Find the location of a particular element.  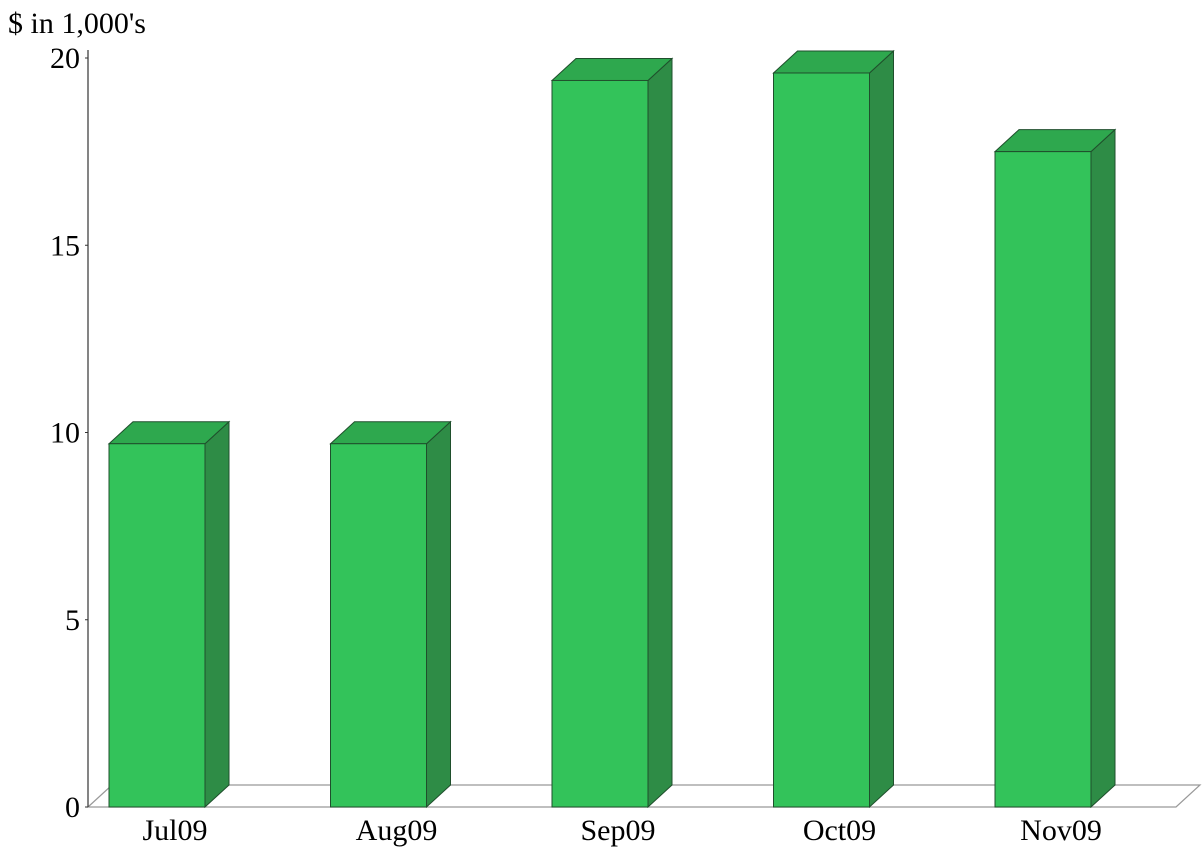

y-tick-label: 20 is located at coordinates (65, 58).